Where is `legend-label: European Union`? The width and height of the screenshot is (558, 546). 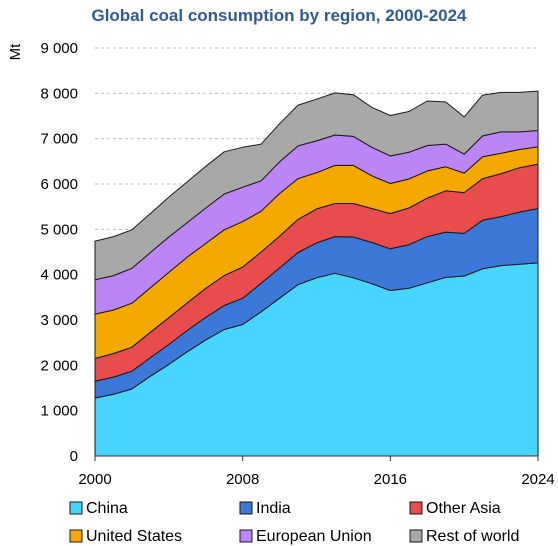 legend-label: European Union is located at coordinates (314, 536).